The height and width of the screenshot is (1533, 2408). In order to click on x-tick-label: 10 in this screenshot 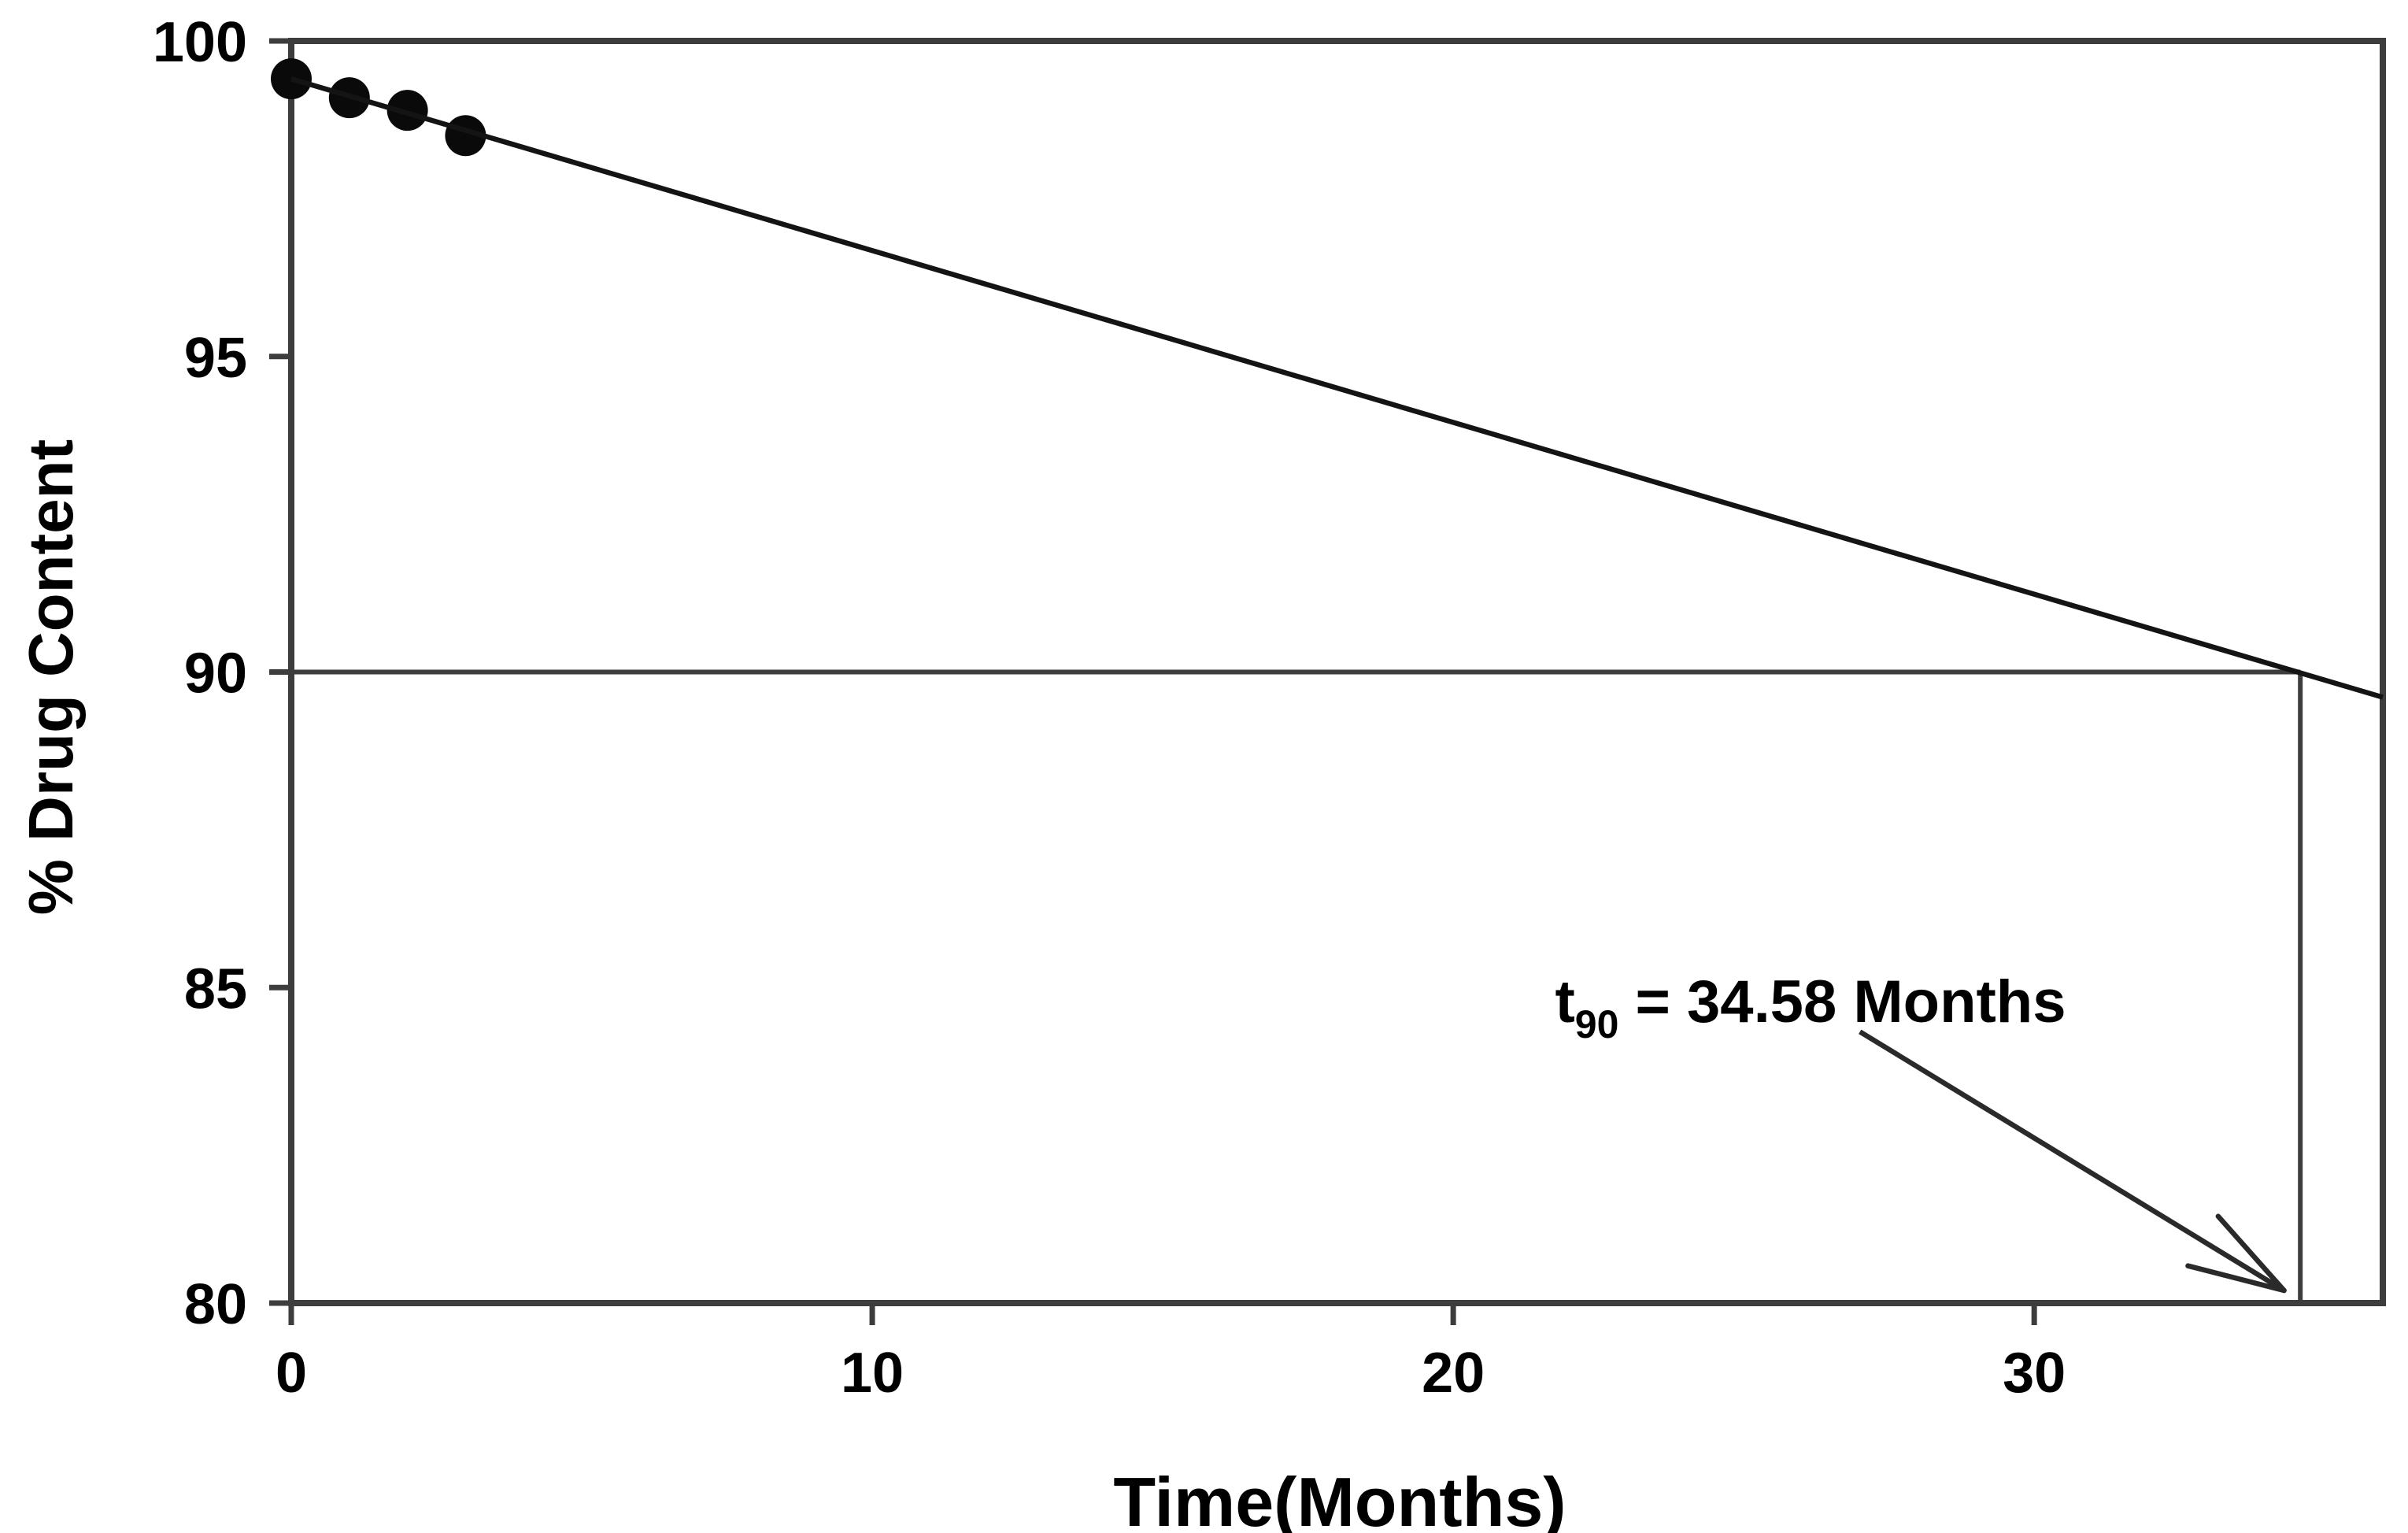, I will do `click(873, 1374)`.